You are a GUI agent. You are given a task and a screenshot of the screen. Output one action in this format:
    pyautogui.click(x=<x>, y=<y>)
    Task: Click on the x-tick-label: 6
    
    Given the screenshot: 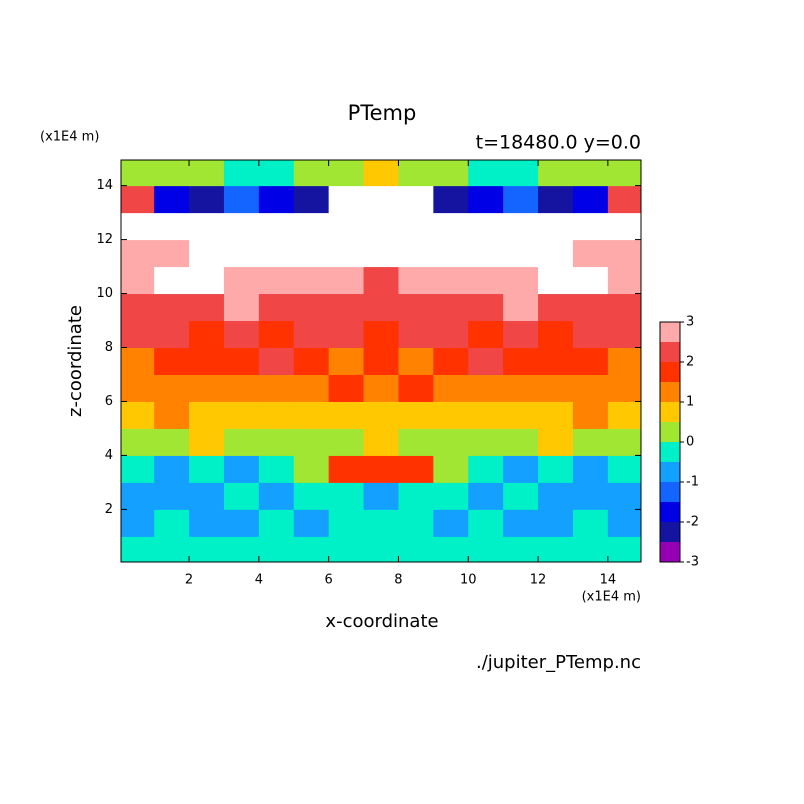 What is the action you would take?
    pyautogui.click(x=329, y=580)
    